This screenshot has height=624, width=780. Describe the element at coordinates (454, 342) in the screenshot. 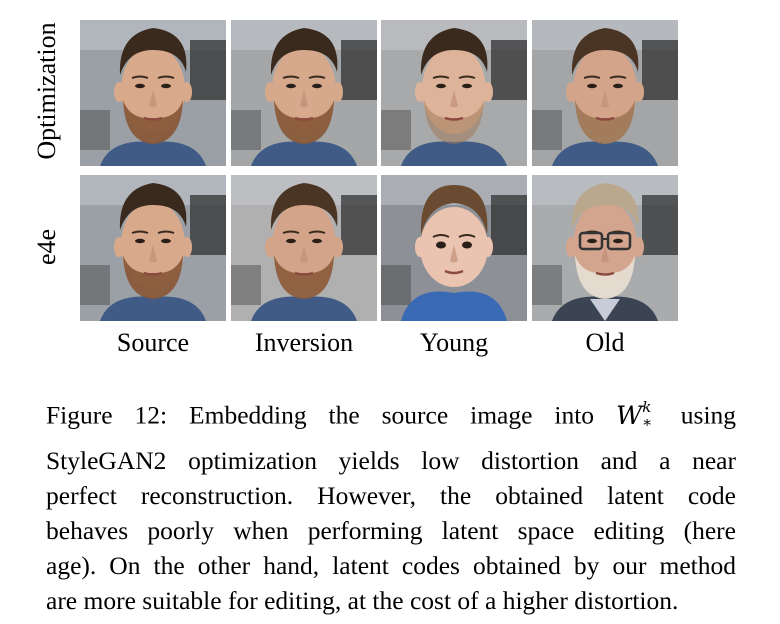

I see `column-label-young: Young` at that location.